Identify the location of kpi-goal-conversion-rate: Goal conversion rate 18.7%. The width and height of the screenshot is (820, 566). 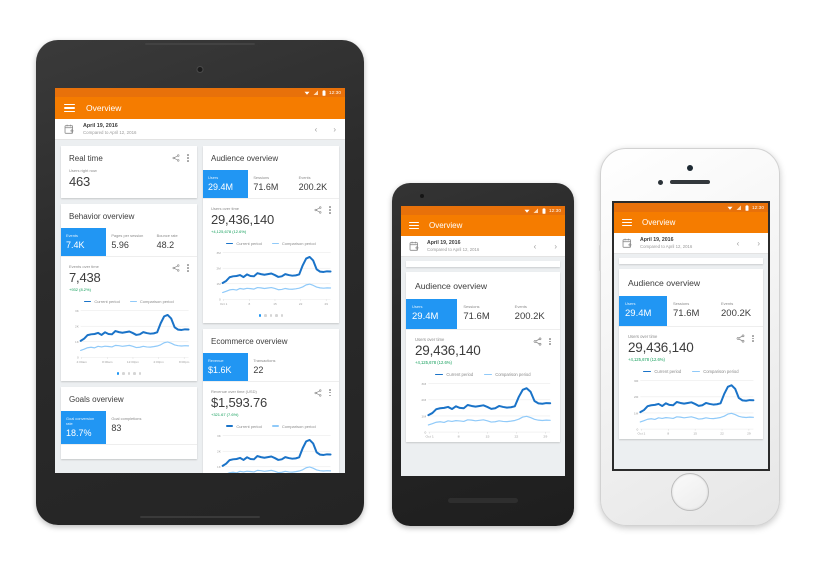
(84, 427).